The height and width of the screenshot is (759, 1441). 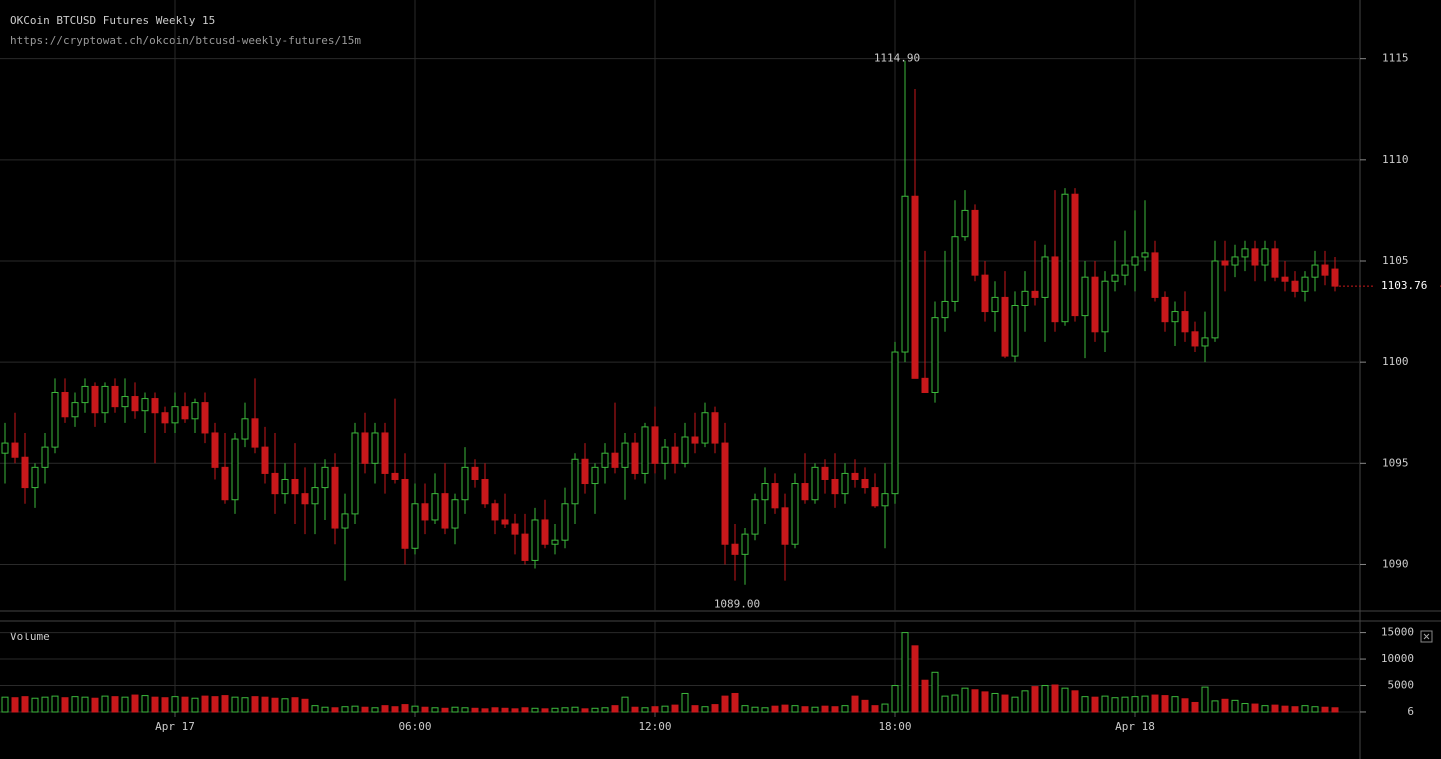 What do you see at coordinates (1395, 58) in the screenshot?
I see `y-tick-label: 1115` at bounding box center [1395, 58].